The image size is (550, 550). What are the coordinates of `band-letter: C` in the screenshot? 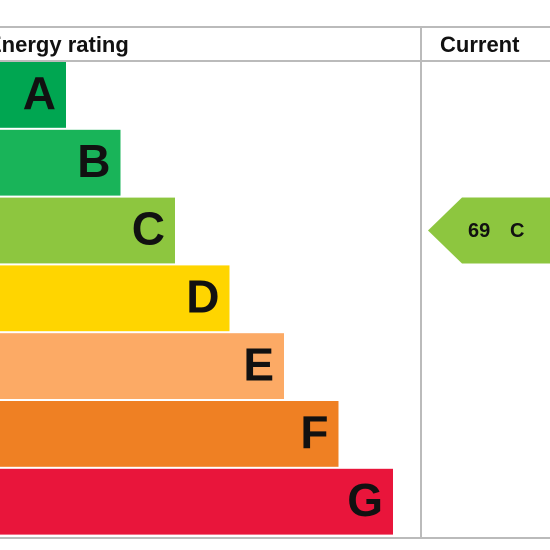 It's located at (148, 229).